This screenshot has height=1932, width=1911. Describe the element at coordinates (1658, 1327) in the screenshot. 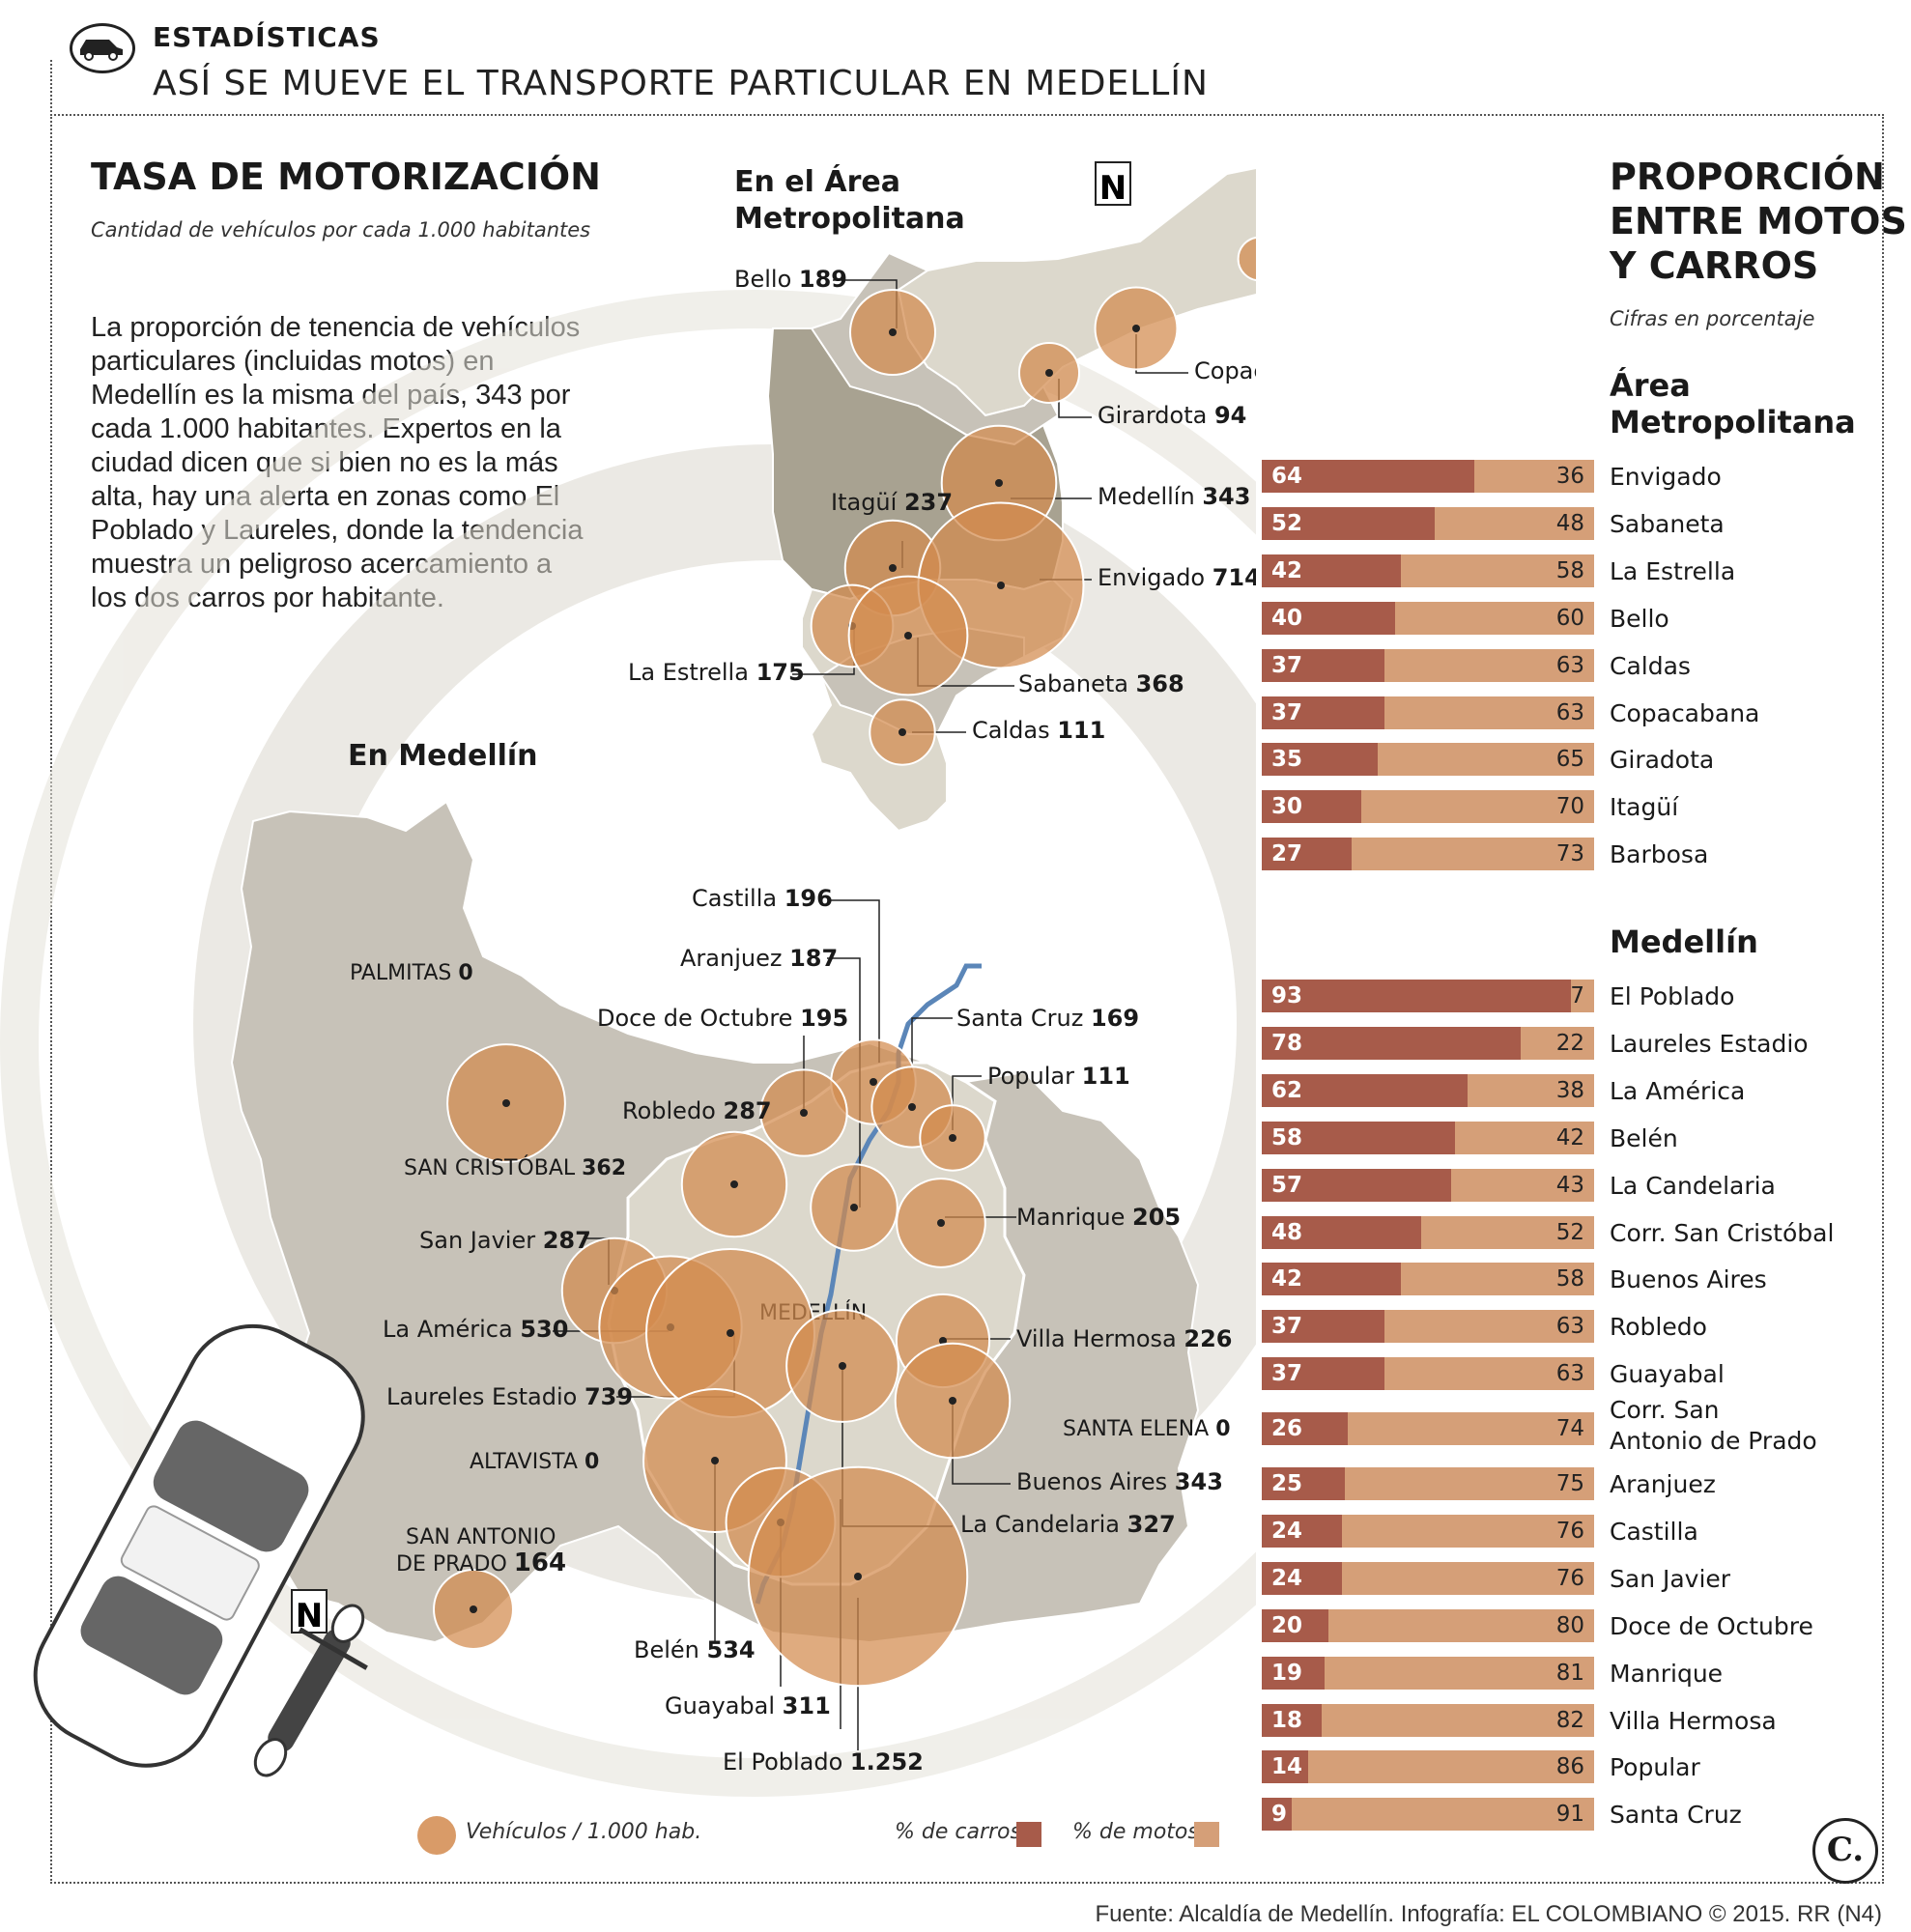

I see `bar-category-label: Robledo` at that location.